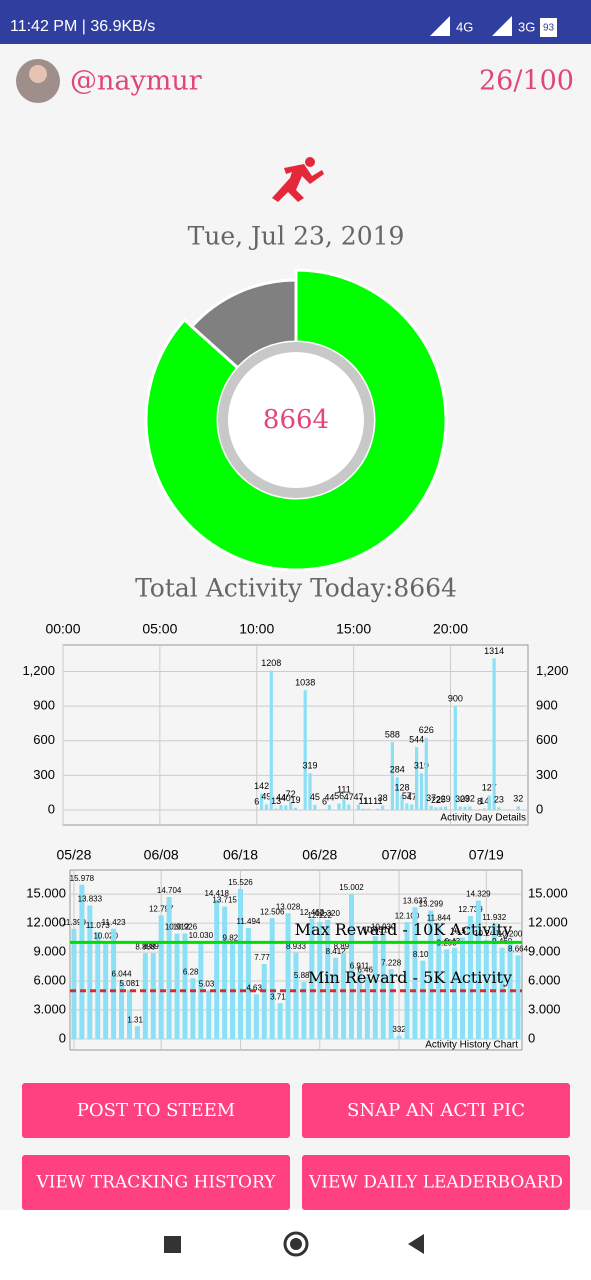 The width and height of the screenshot is (591, 1280). Describe the element at coordinates (159, 629) in the screenshot. I see `x-tick-label: 05:00` at that location.